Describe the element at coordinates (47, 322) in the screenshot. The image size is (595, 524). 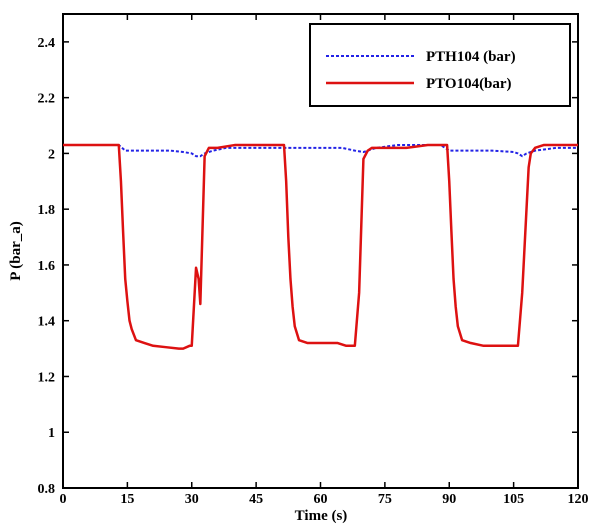
I see `y-tick-label: 1.4` at that location.